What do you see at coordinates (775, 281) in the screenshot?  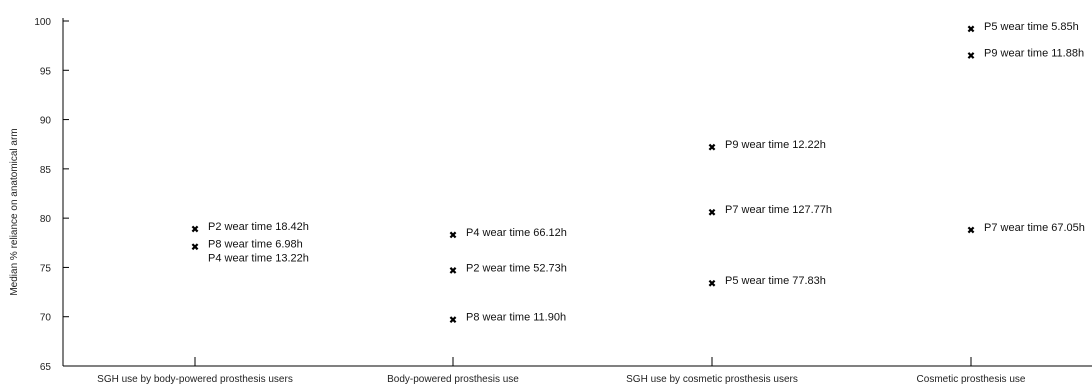 I see `data-point-label: P5 wear time 77.83h` at bounding box center [775, 281].